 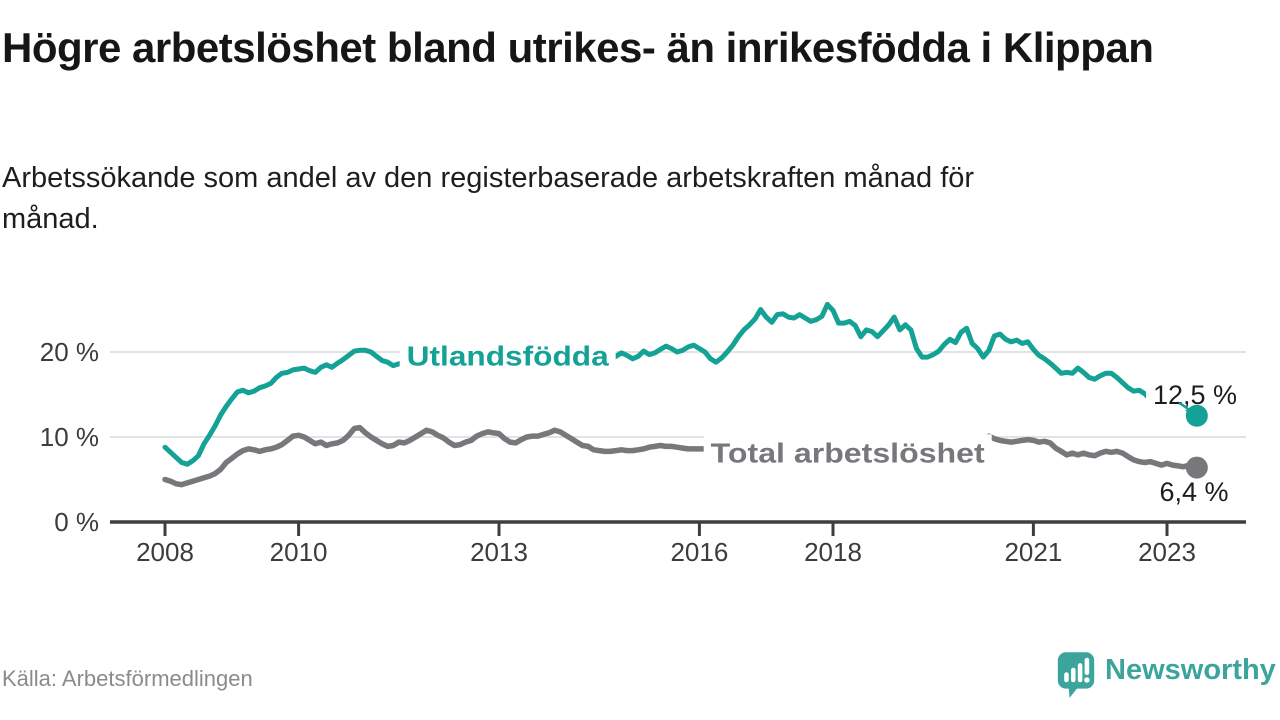 I want to click on newsworthy-logo: Newsworthy, so click(x=1166, y=675).